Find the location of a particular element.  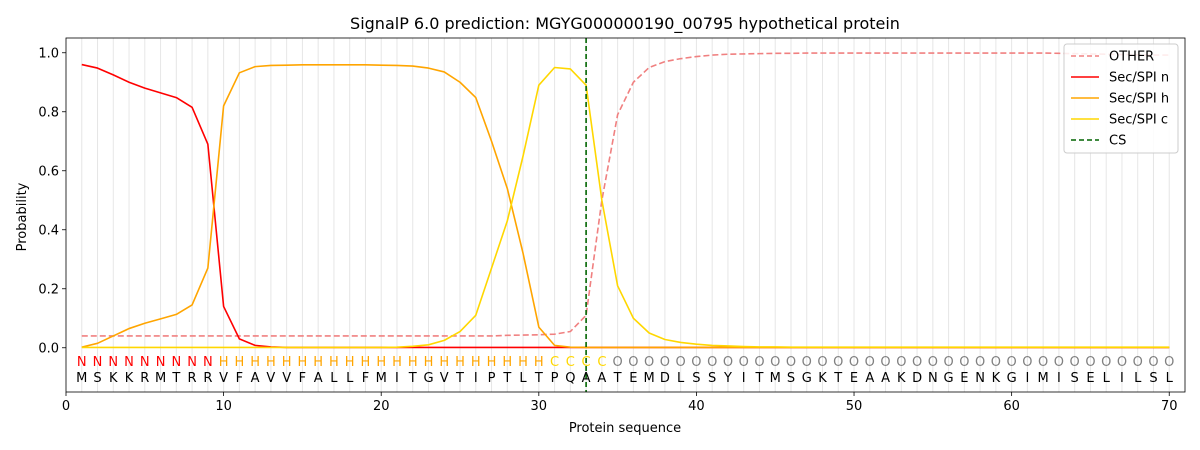

x-tick-label: 60 is located at coordinates (1011, 406).